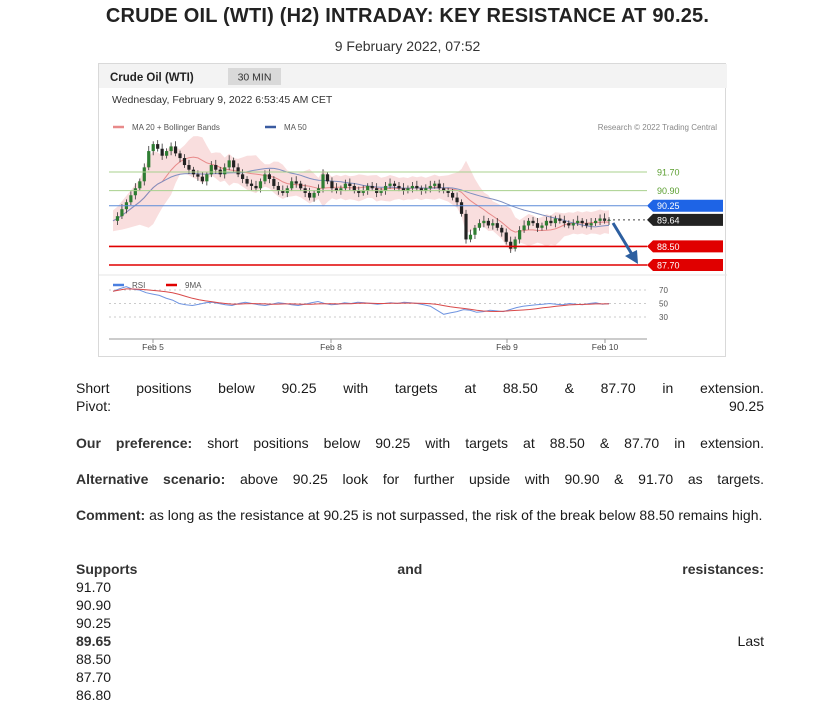  What do you see at coordinates (668, 266) in the screenshot?
I see `level-tag-label: 87.70` at bounding box center [668, 266].